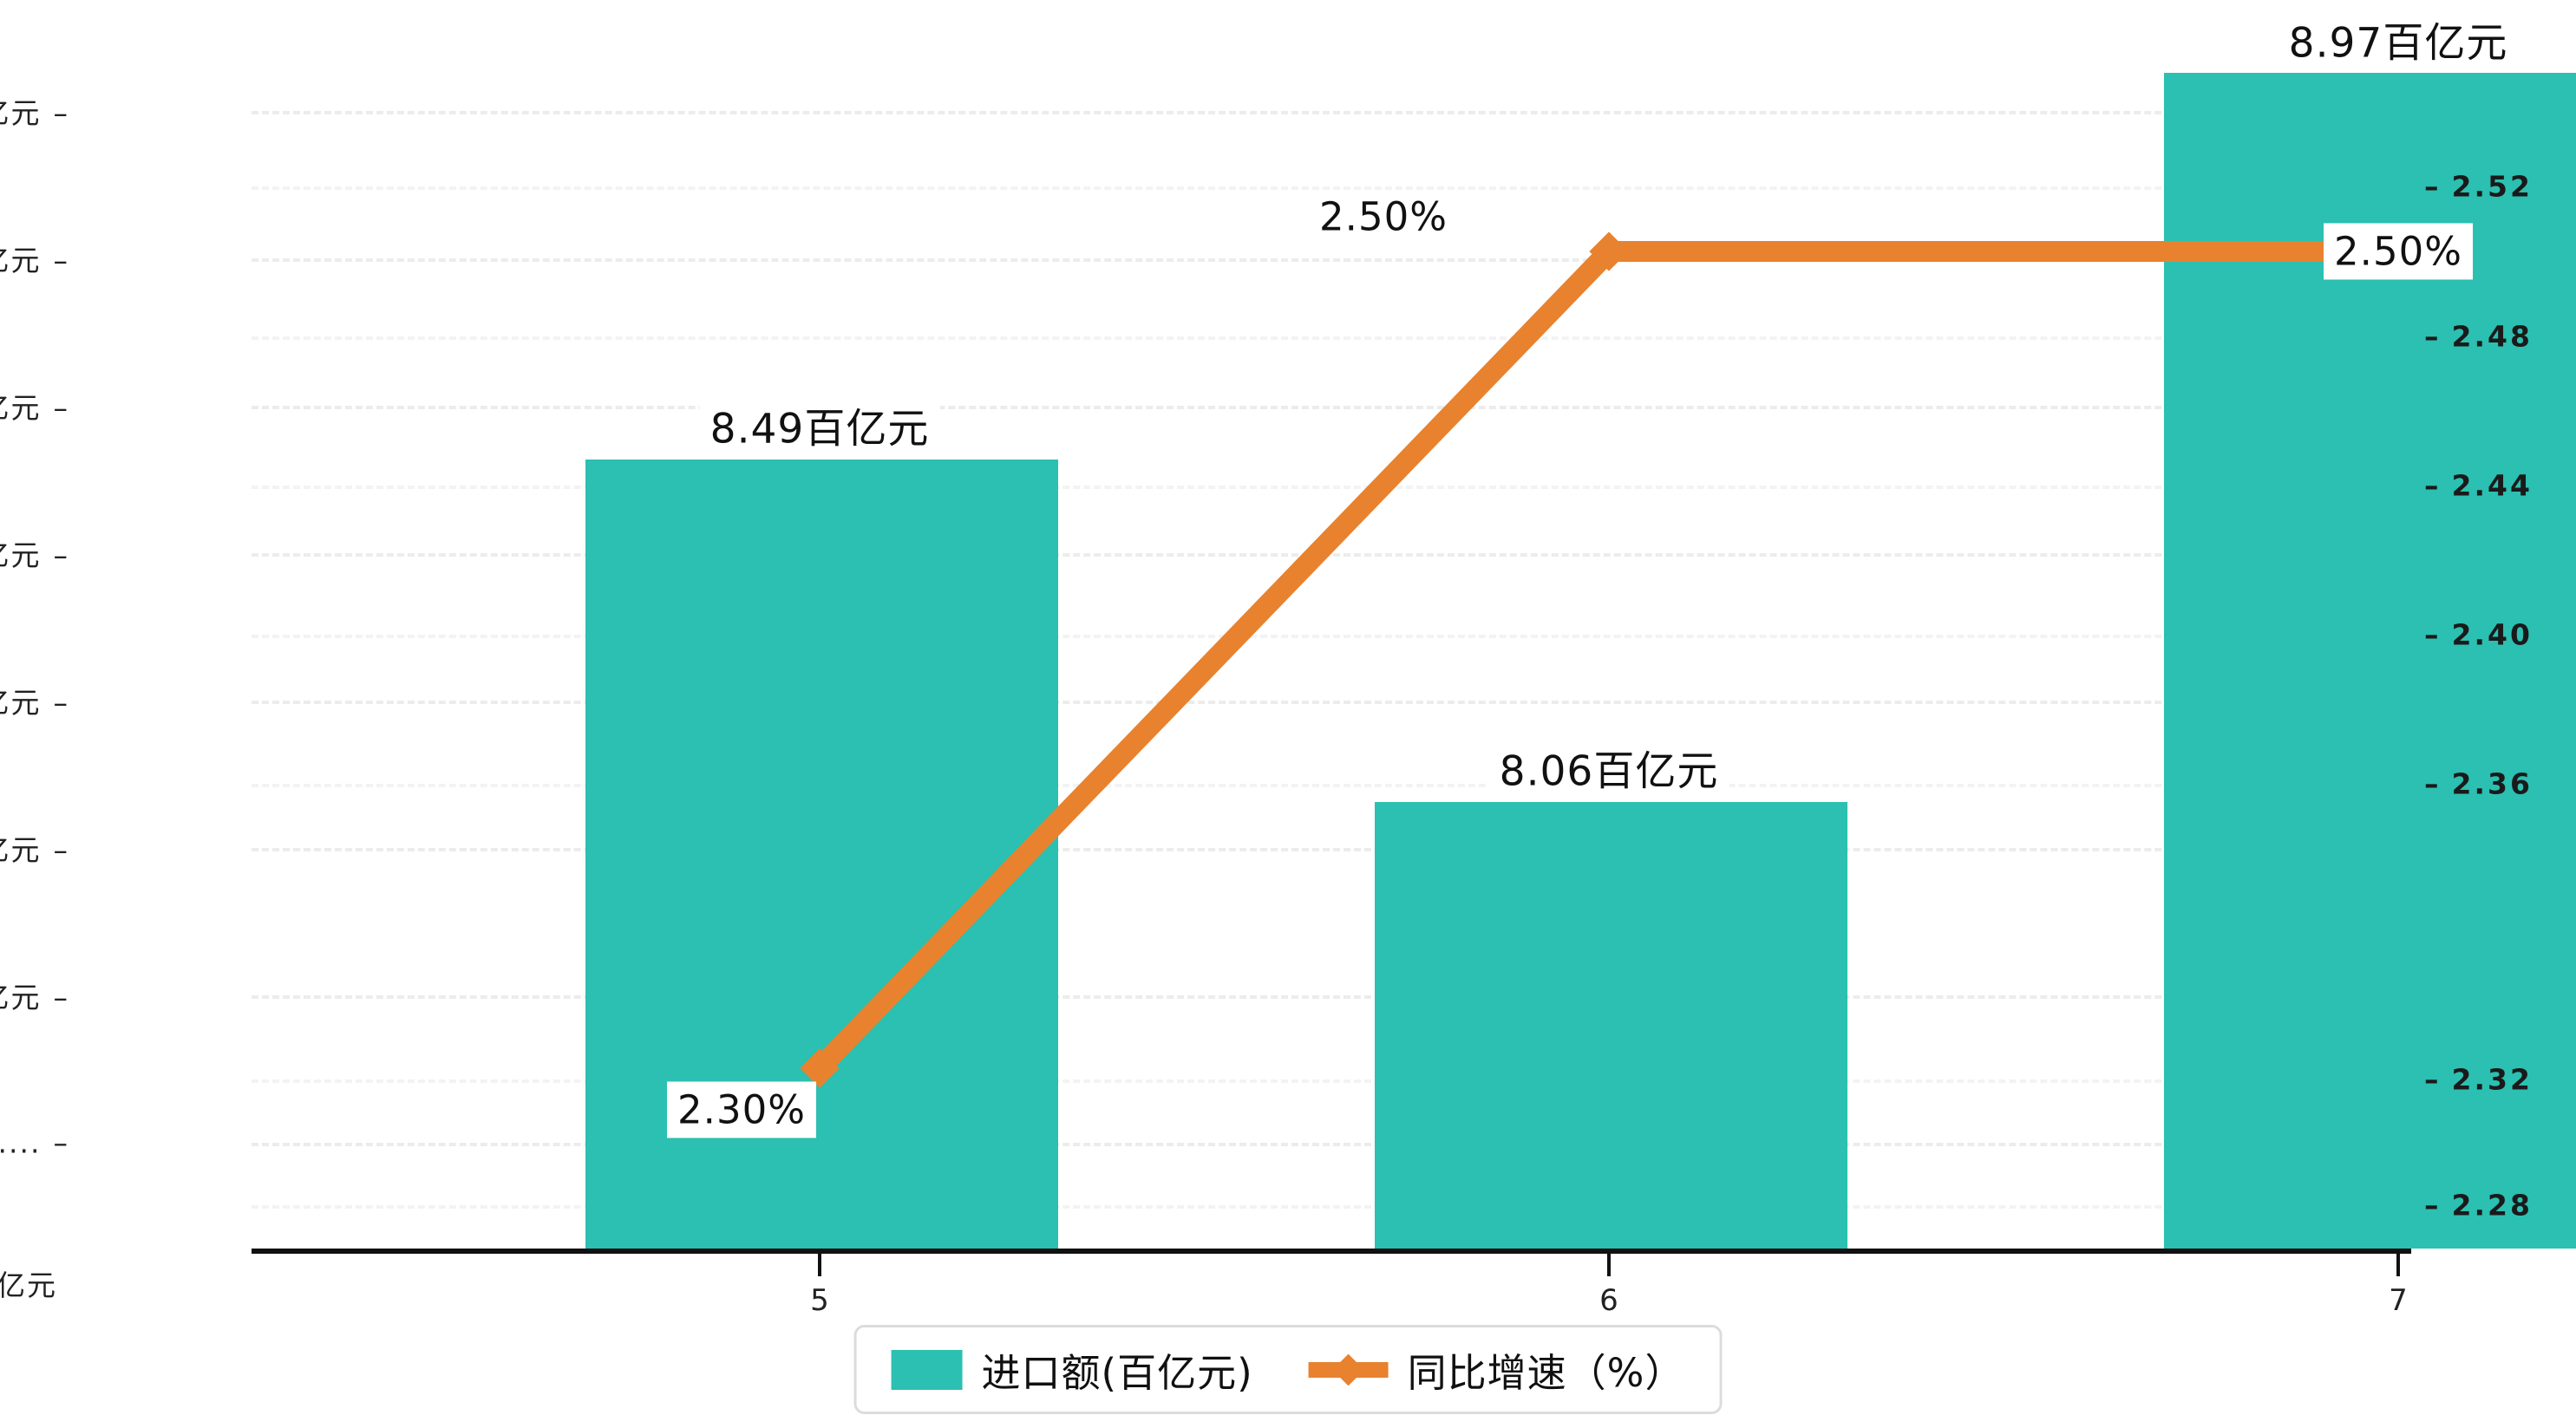  Describe the element at coordinates (1608, 771) in the screenshot. I see `bar-value-label-6: 8.06百亿元` at that location.